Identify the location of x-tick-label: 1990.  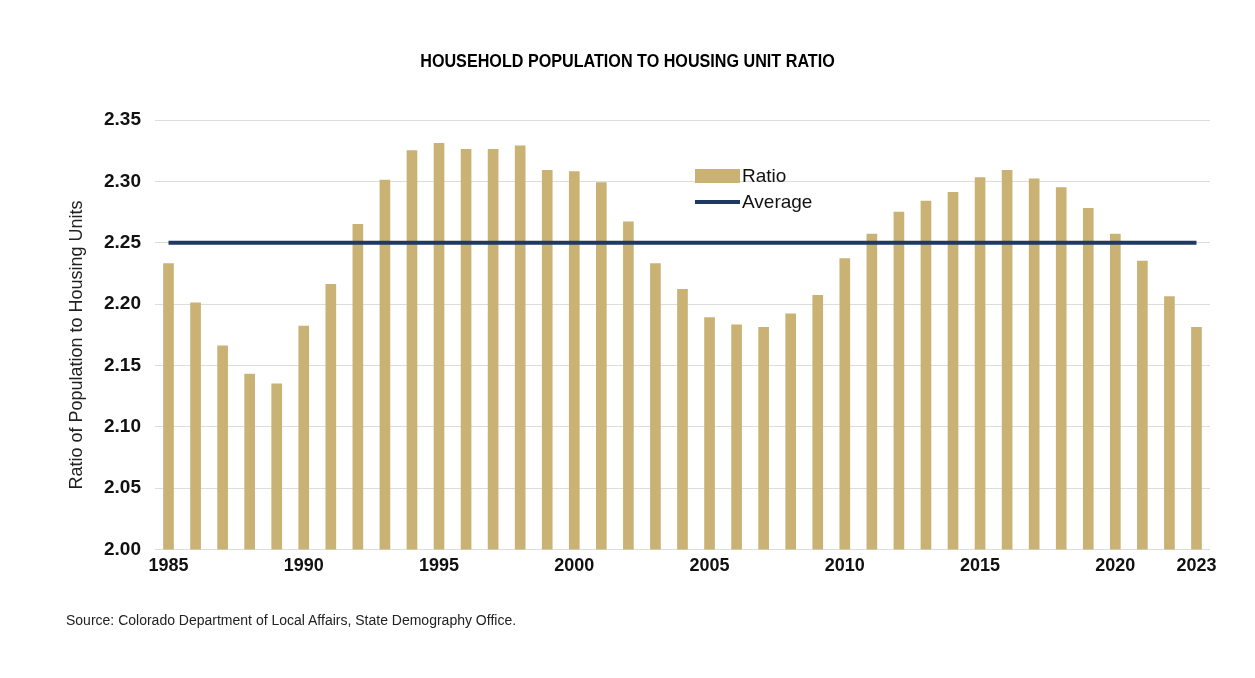
(303, 565).